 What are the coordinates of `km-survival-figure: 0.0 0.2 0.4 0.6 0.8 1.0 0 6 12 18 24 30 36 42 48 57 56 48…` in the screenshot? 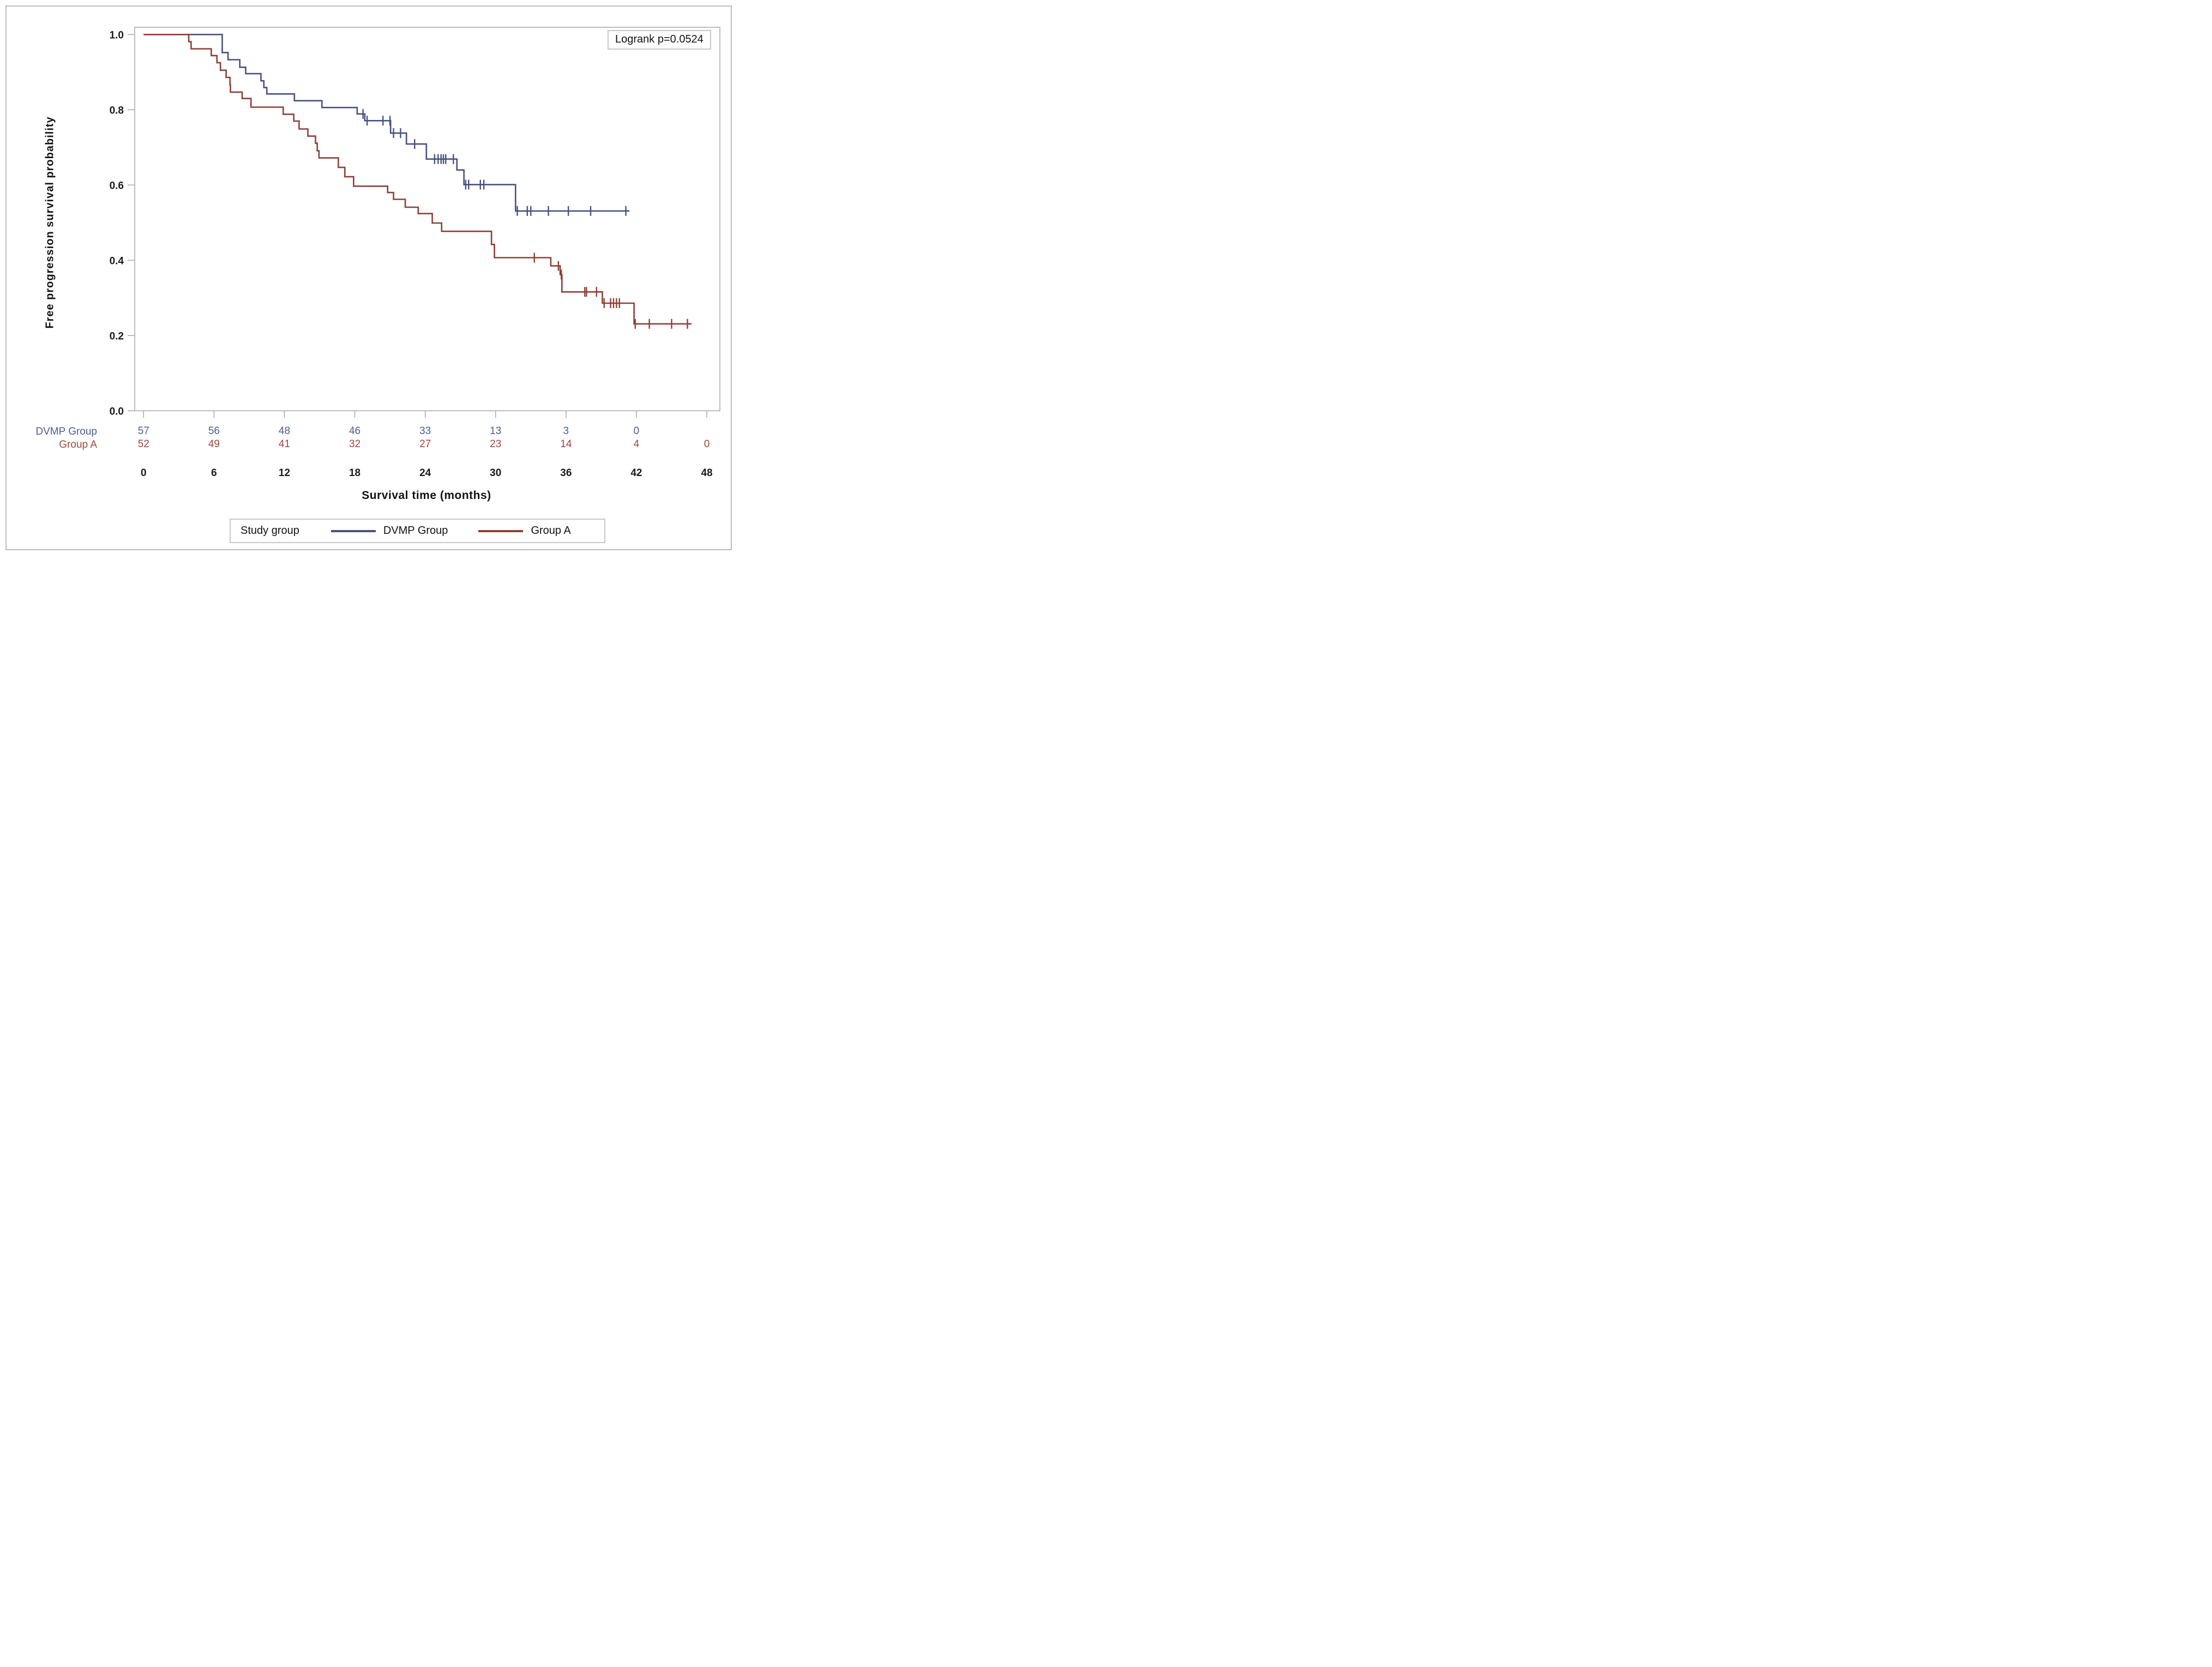 It's located at (368, 278).